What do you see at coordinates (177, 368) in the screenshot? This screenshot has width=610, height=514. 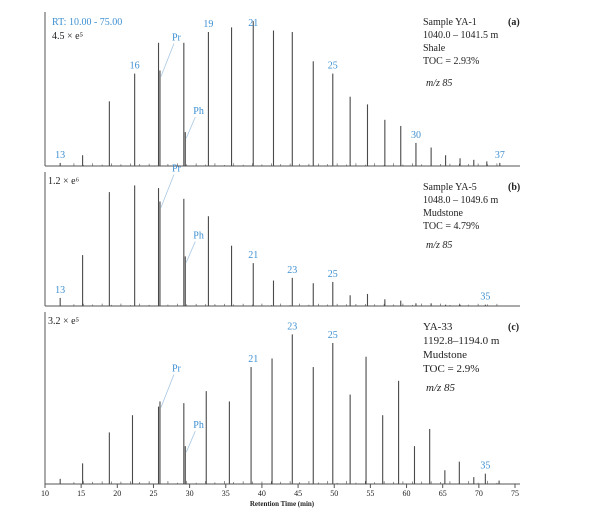 I see `panel-c-pr-label: Pr` at bounding box center [177, 368].